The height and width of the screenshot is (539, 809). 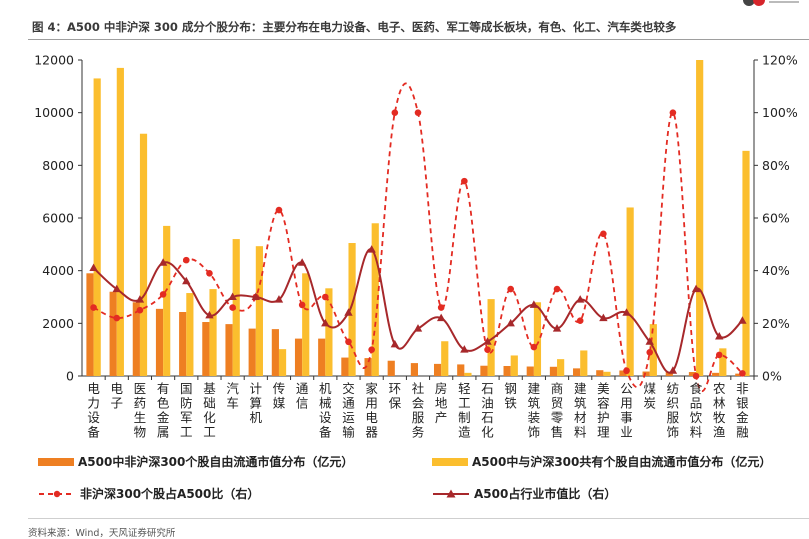 I want to click on x-tick-label: 基础化工, so click(x=209, y=410).